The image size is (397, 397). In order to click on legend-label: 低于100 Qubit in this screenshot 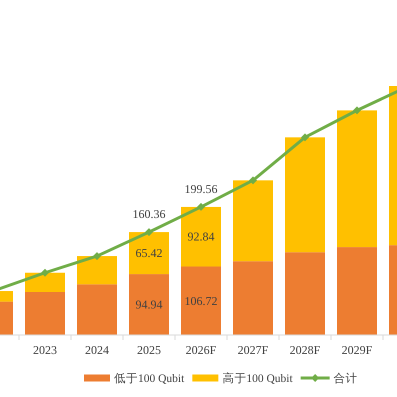, I will do `click(150, 378)`.